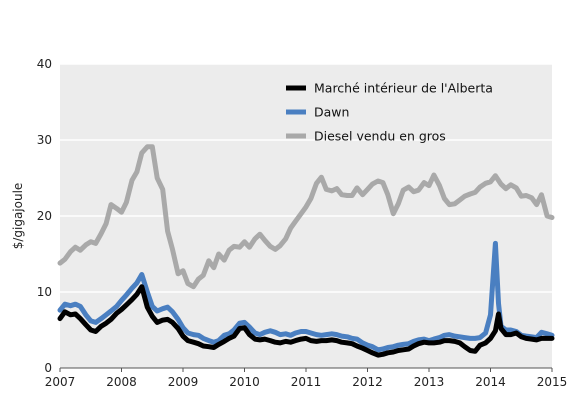 The width and height of the screenshot is (580, 406). I want to click on y-tick-label: 40, so click(44, 64).